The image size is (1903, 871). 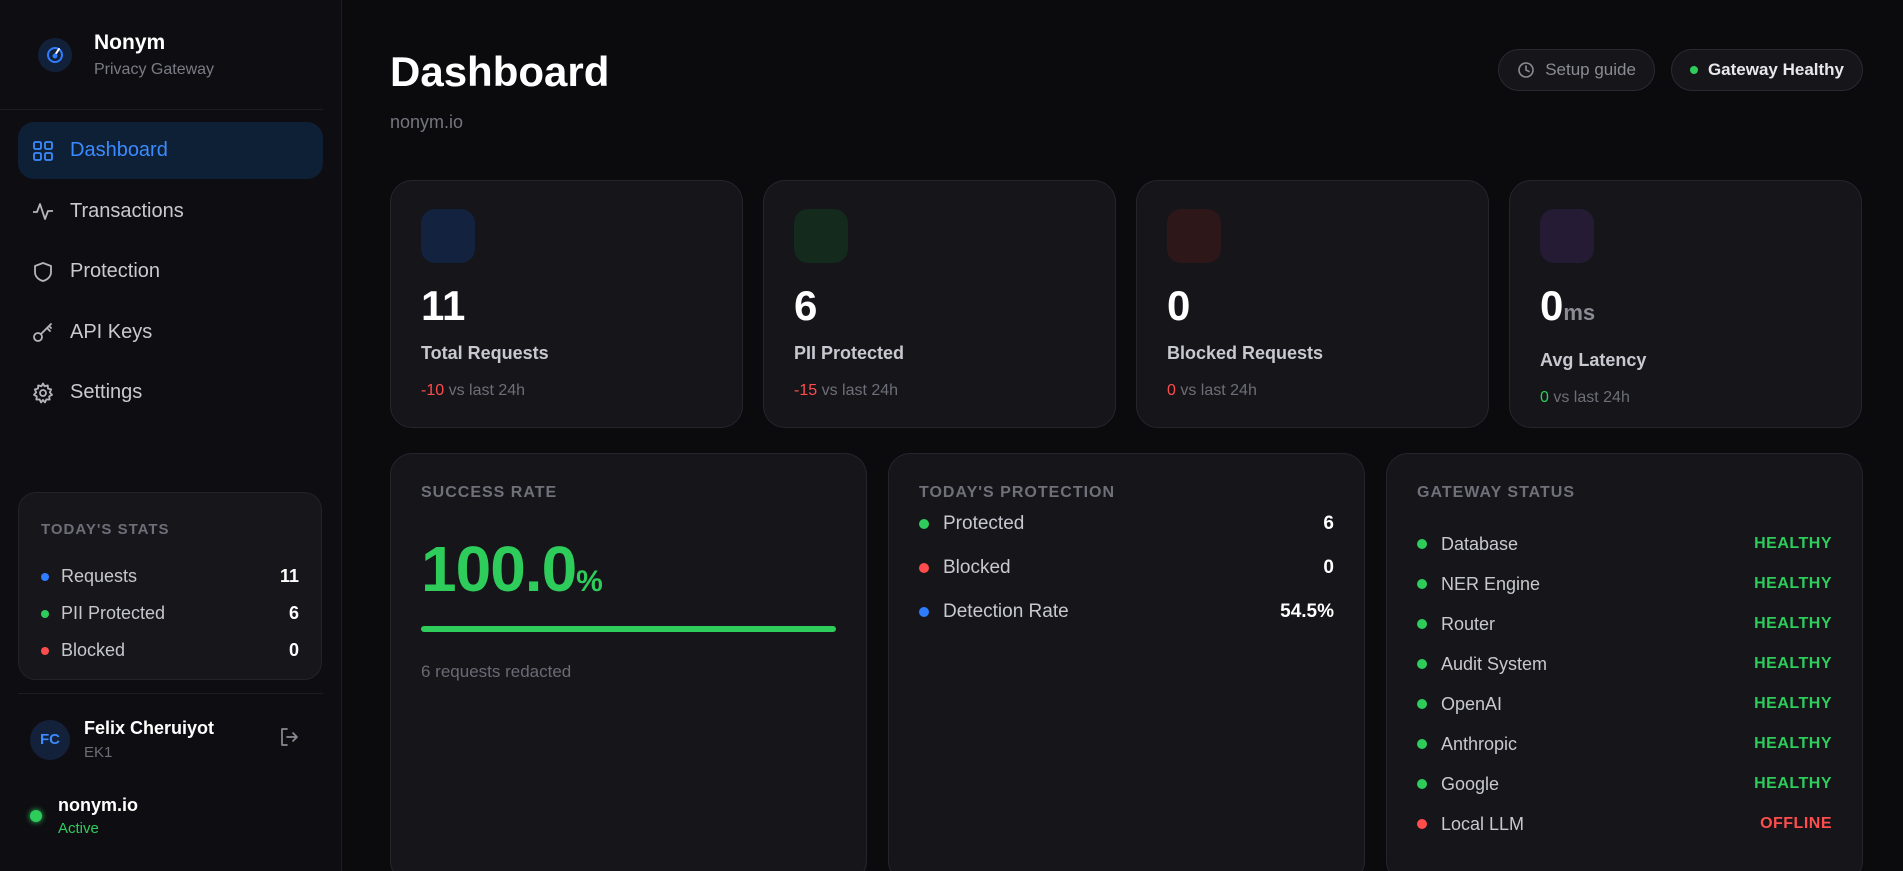 I want to click on success-rate-panel: SUCCESS RATE 100.0% 6 requests redacted, so click(x=628, y=662).